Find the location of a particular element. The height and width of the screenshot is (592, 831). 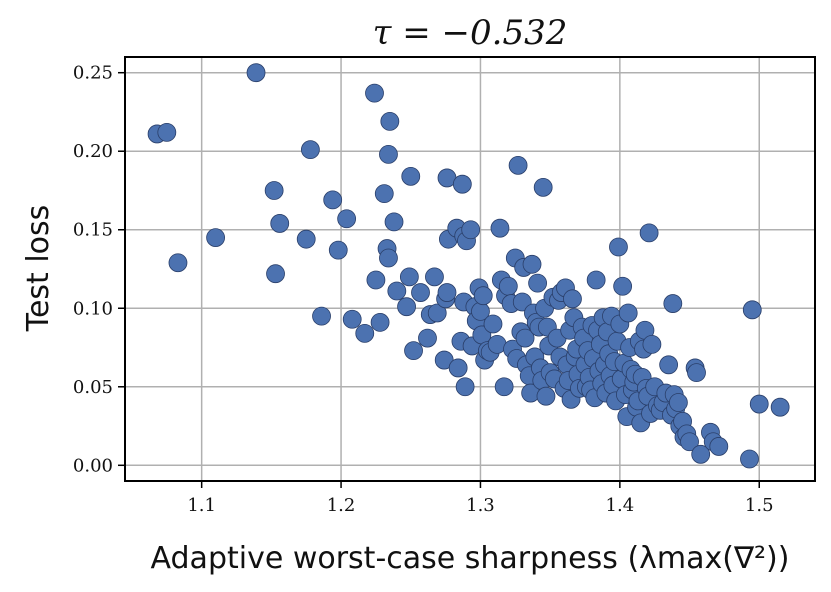

y-tick-label: 0.05 is located at coordinates (93, 387).